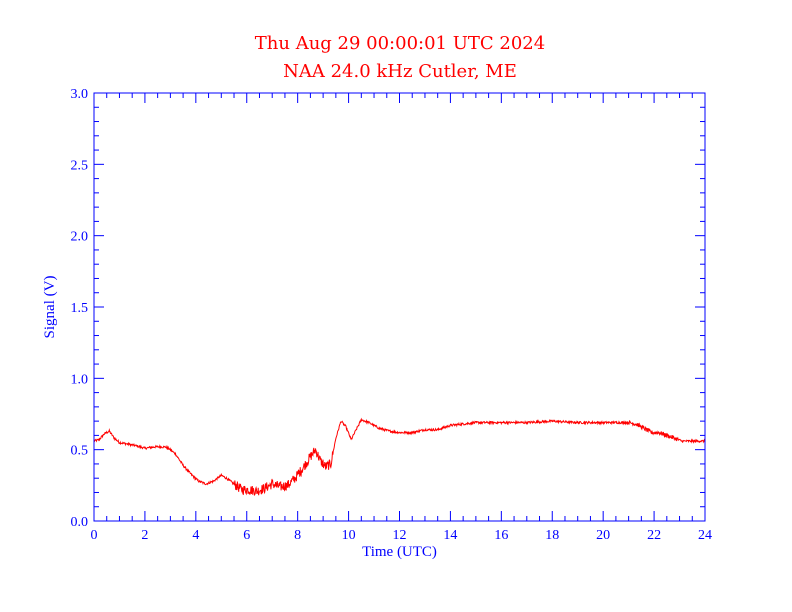  Describe the element at coordinates (80, 308) in the screenshot. I see `y-tick-label: 1.5` at that location.